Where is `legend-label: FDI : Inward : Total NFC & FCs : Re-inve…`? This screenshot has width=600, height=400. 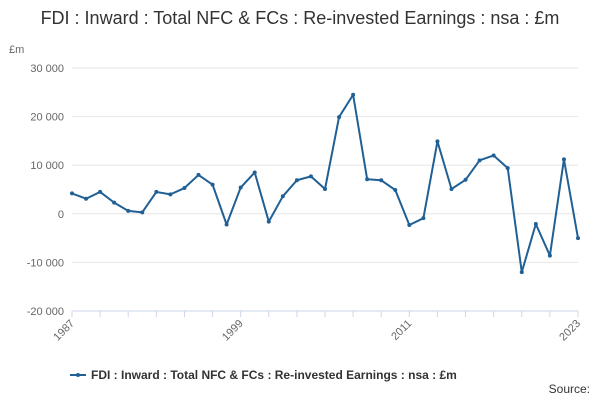 legend-label: FDI : Inward : Total NFC & FCs : Re-inve… is located at coordinates (274, 375).